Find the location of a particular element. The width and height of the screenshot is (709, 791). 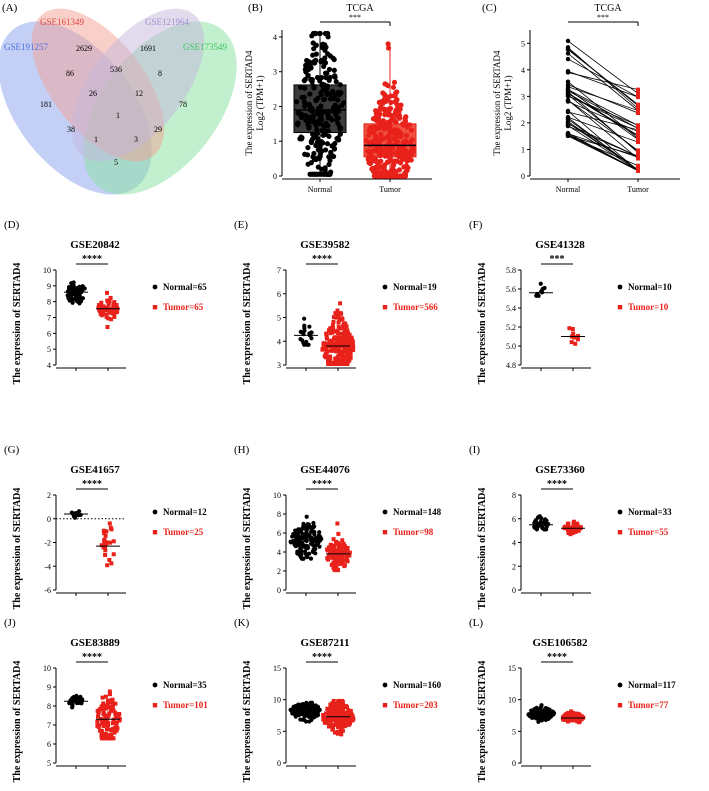

venn-region-count: 38 is located at coordinates (71, 129).